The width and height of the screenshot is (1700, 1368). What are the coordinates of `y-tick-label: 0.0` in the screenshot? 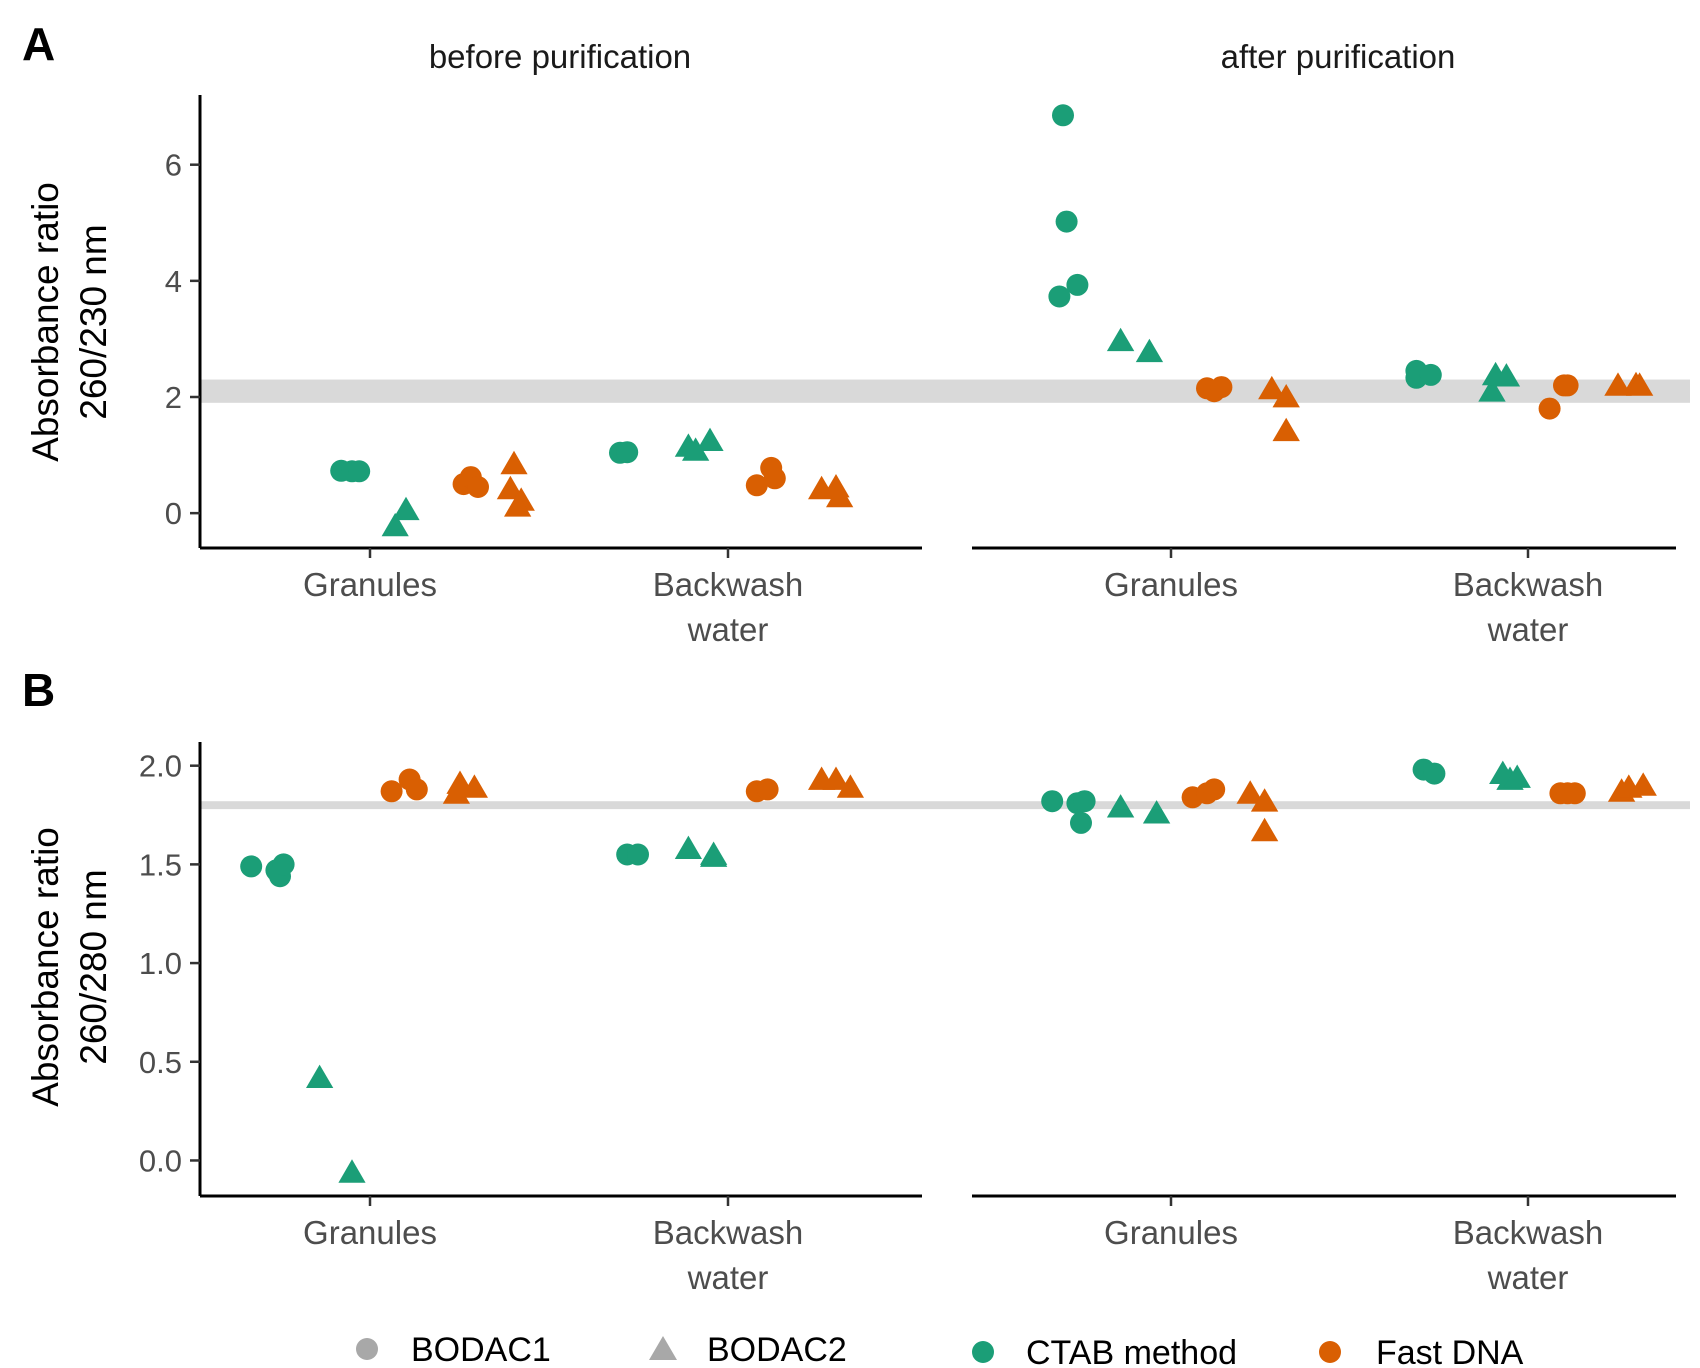 It's located at (160, 1160).